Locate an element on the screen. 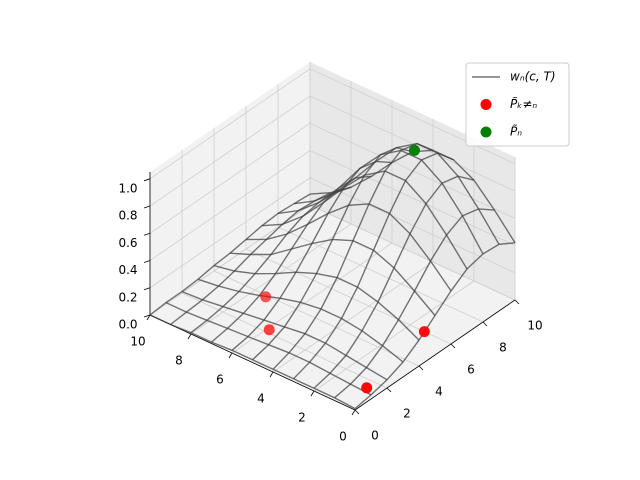  pane-left is located at coordinates (230, 188).